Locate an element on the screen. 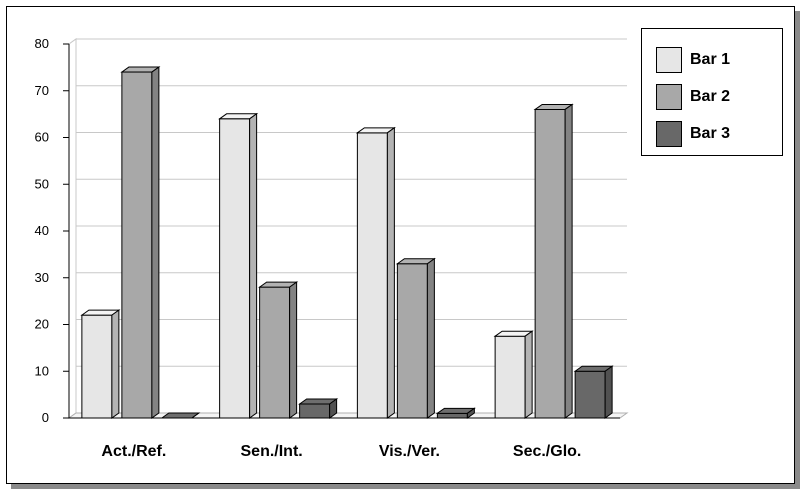  bar-2-1-front is located at coordinates (137, 245).